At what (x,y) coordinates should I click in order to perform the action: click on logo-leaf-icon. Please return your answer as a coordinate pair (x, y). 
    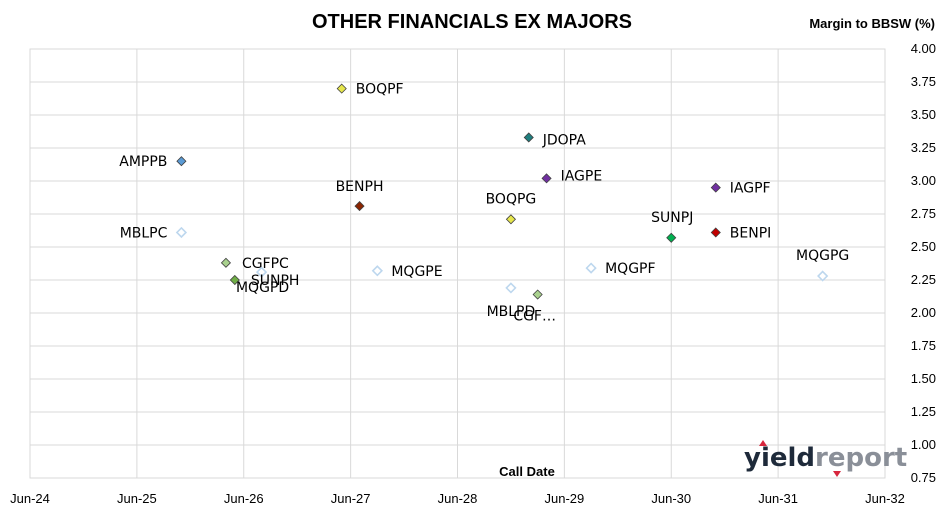
    Looking at the image, I should click on (763, 443).